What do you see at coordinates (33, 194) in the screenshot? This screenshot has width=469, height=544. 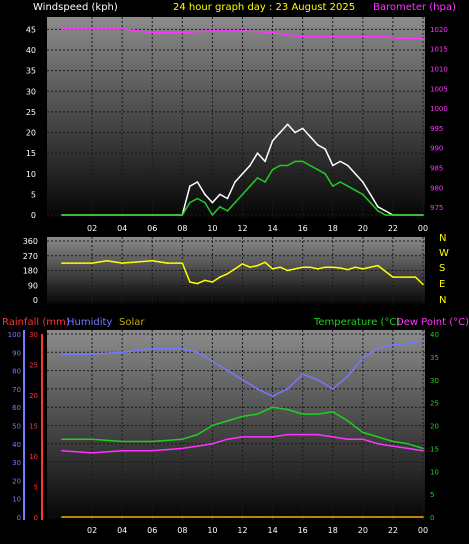 I see `wind-y-tick-label: 5` at bounding box center [33, 194].